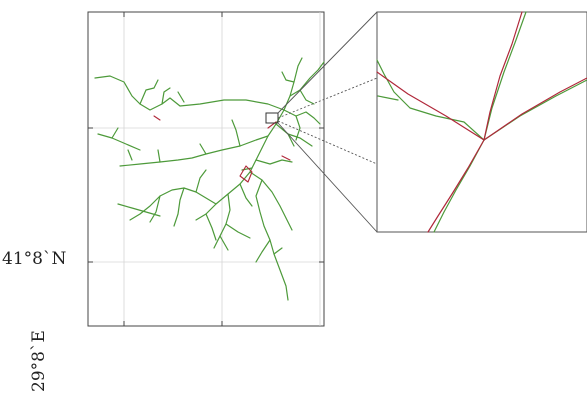 The height and width of the screenshot is (400, 587). Describe the element at coordinates (327, 122) in the screenshot. I see `leader-lines` at that location.